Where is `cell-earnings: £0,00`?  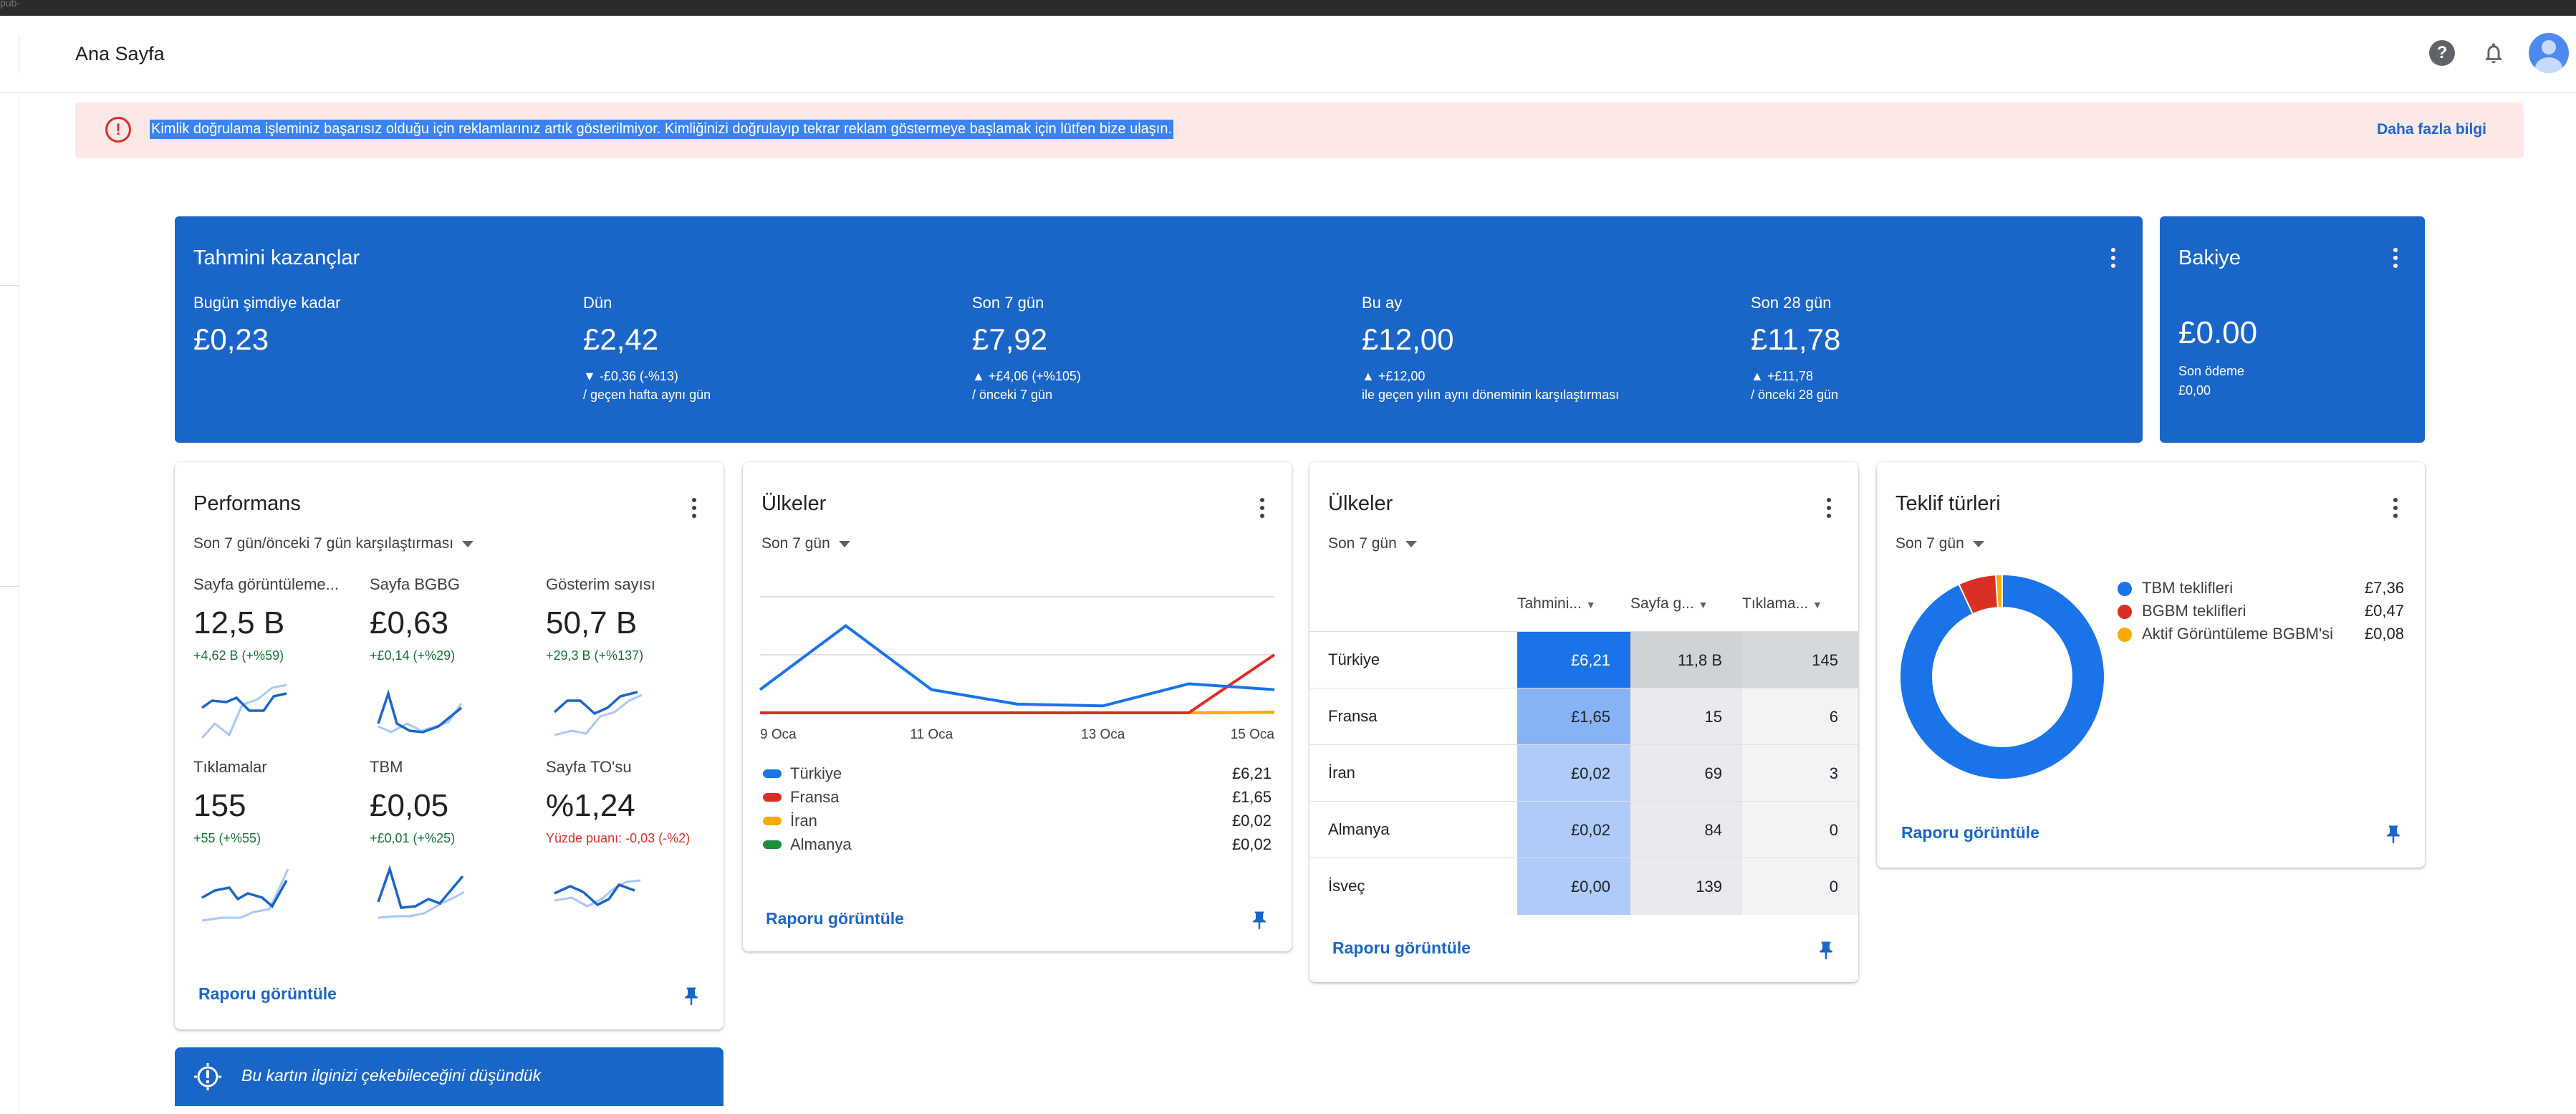 cell-earnings: £0,00 is located at coordinates (1574, 886).